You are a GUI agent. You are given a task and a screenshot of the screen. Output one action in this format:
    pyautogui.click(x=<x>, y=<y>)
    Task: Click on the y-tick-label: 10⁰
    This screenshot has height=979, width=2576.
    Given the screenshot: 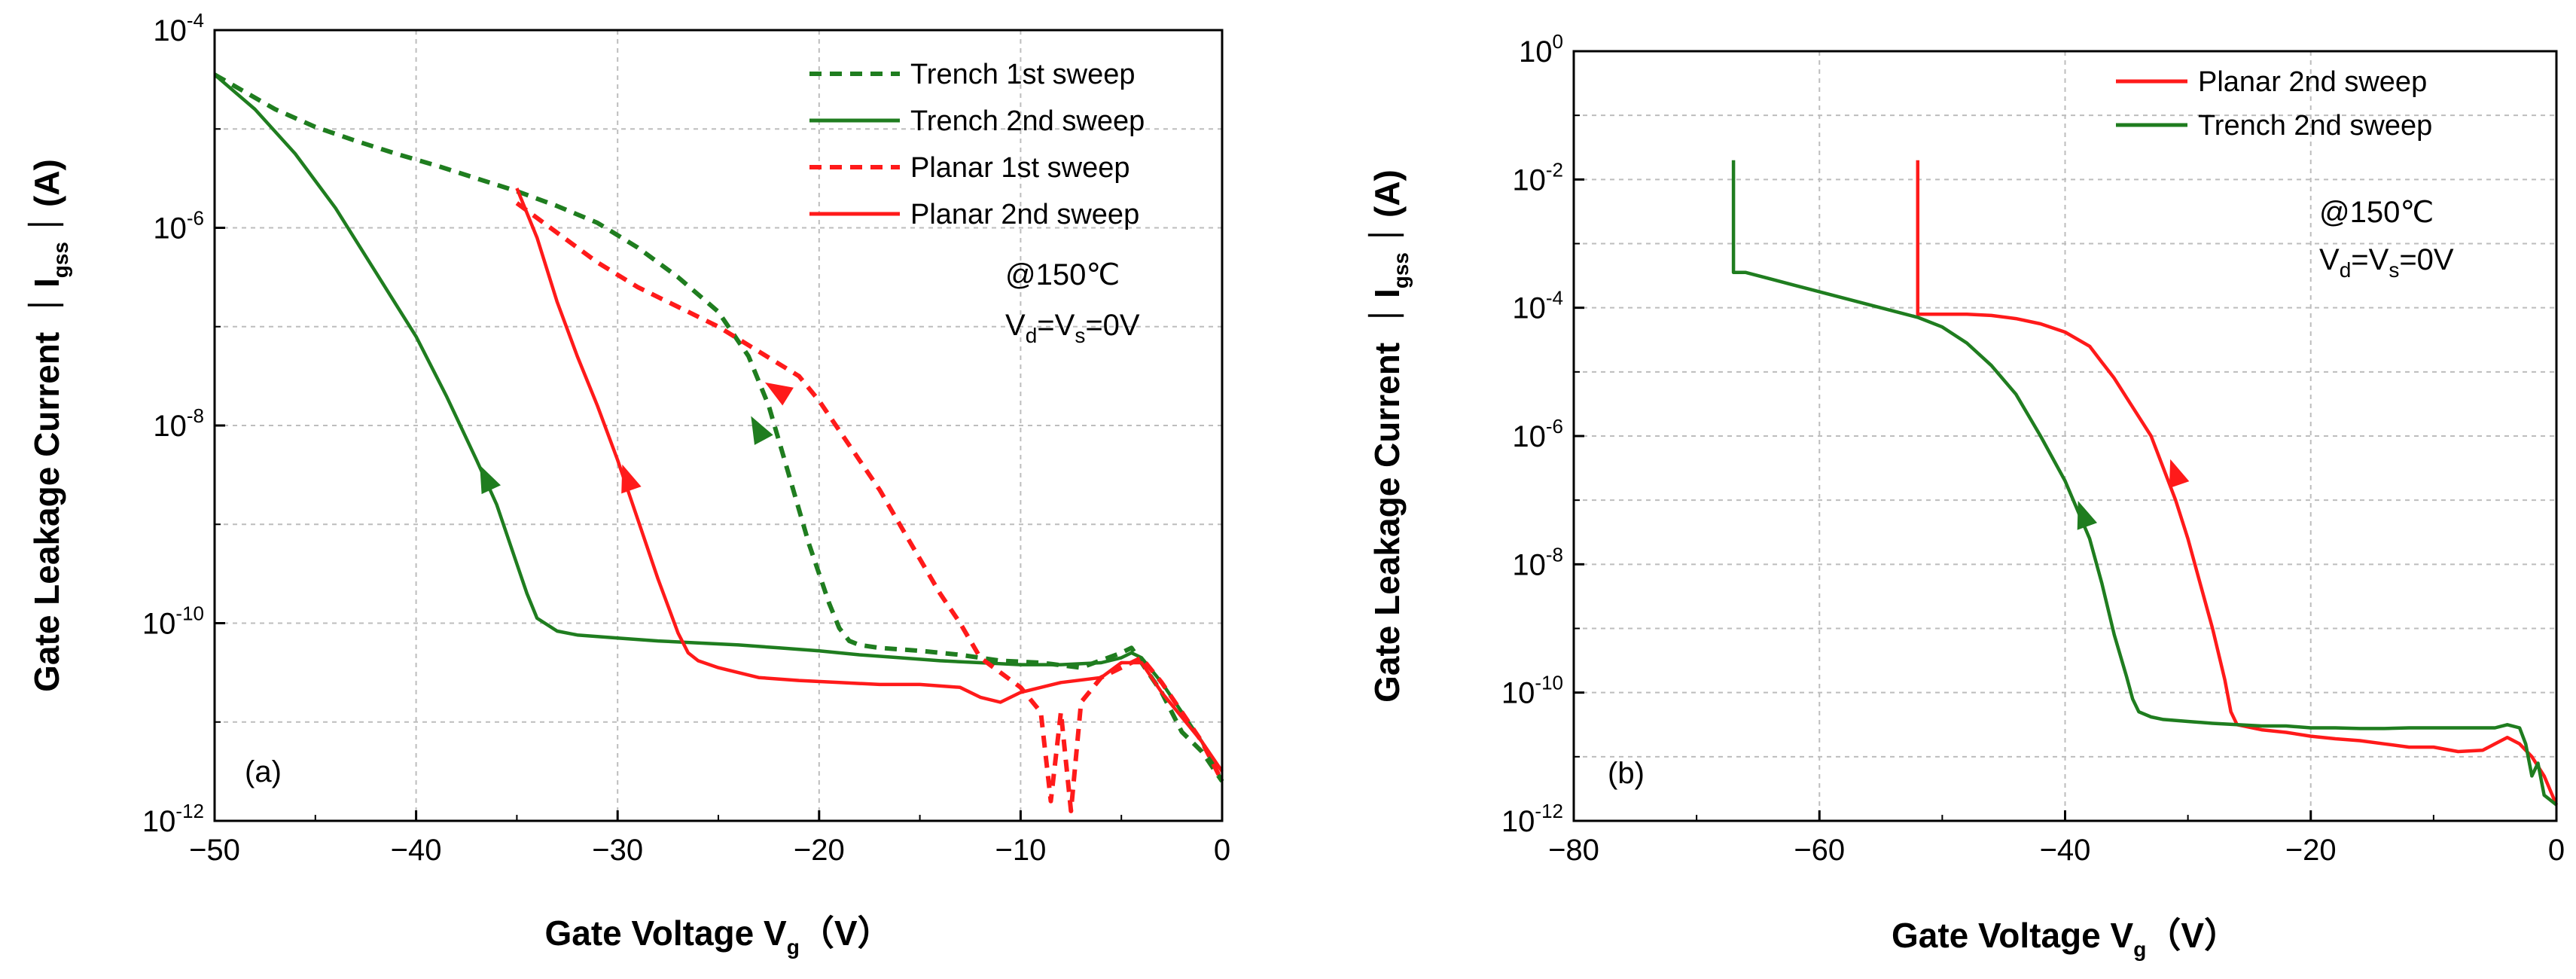 What is the action you would take?
    pyautogui.click(x=1541, y=49)
    